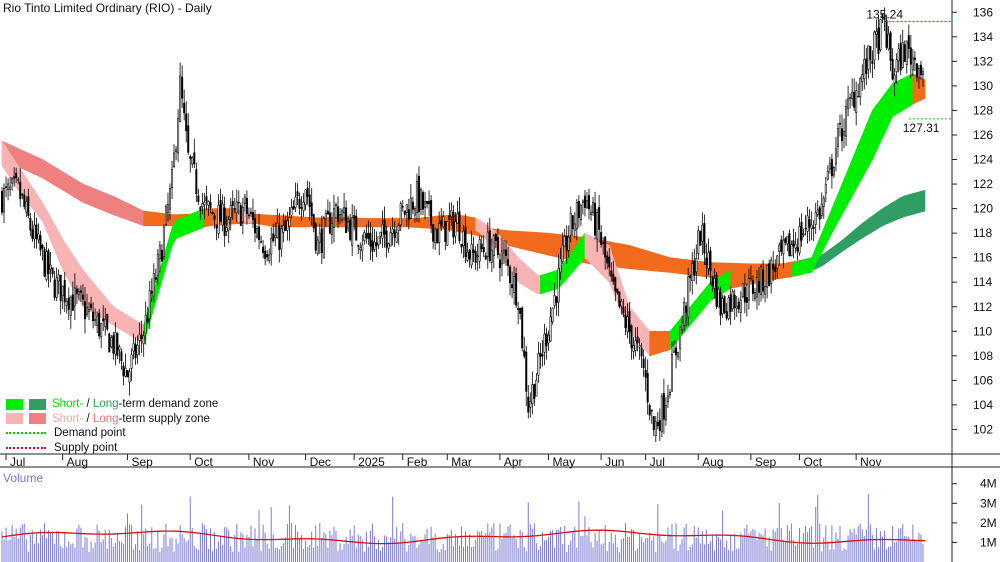 This screenshot has height=562, width=1000. Describe the element at coordinates (37, 404) in the screenshot. I see `long-demand-swatch` at that location.